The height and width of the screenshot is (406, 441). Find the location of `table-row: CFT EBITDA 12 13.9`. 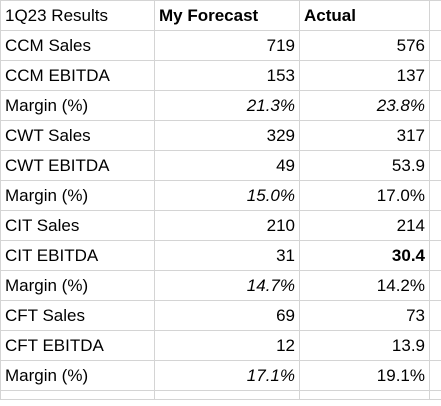

table-row: CFT EBITDA 12 13.9 is located at coordinates (220, 345).